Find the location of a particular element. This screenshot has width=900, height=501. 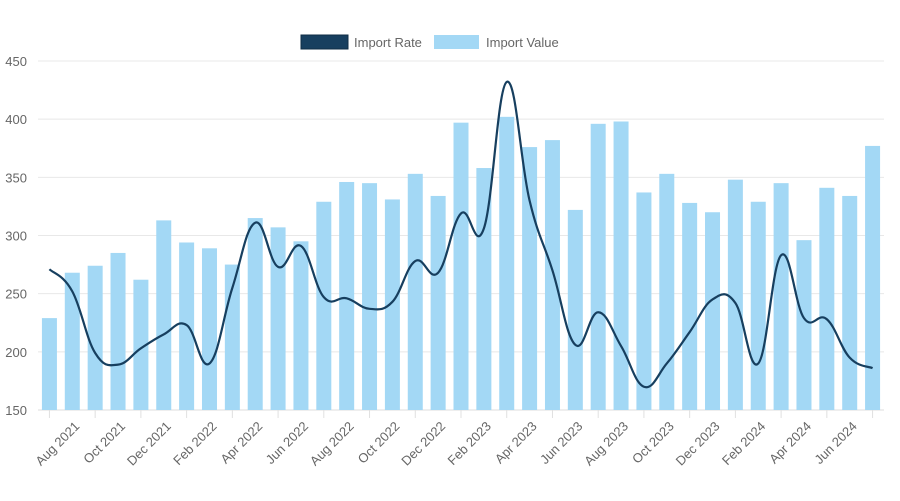

bar-sep-2023 is located at coordinates (644, 301).